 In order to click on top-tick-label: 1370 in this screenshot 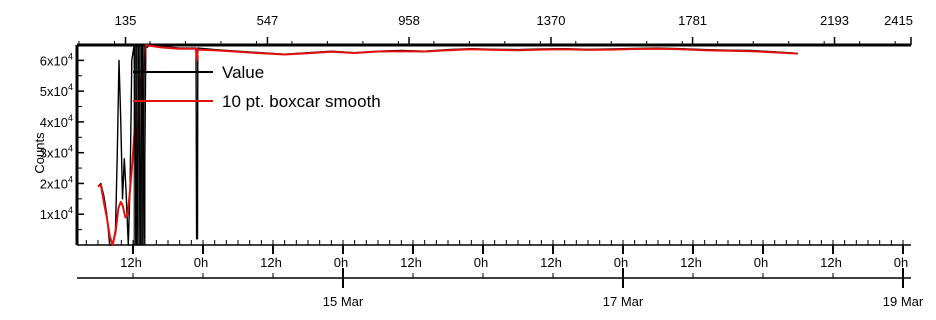, I will do `click(551, 20)`.